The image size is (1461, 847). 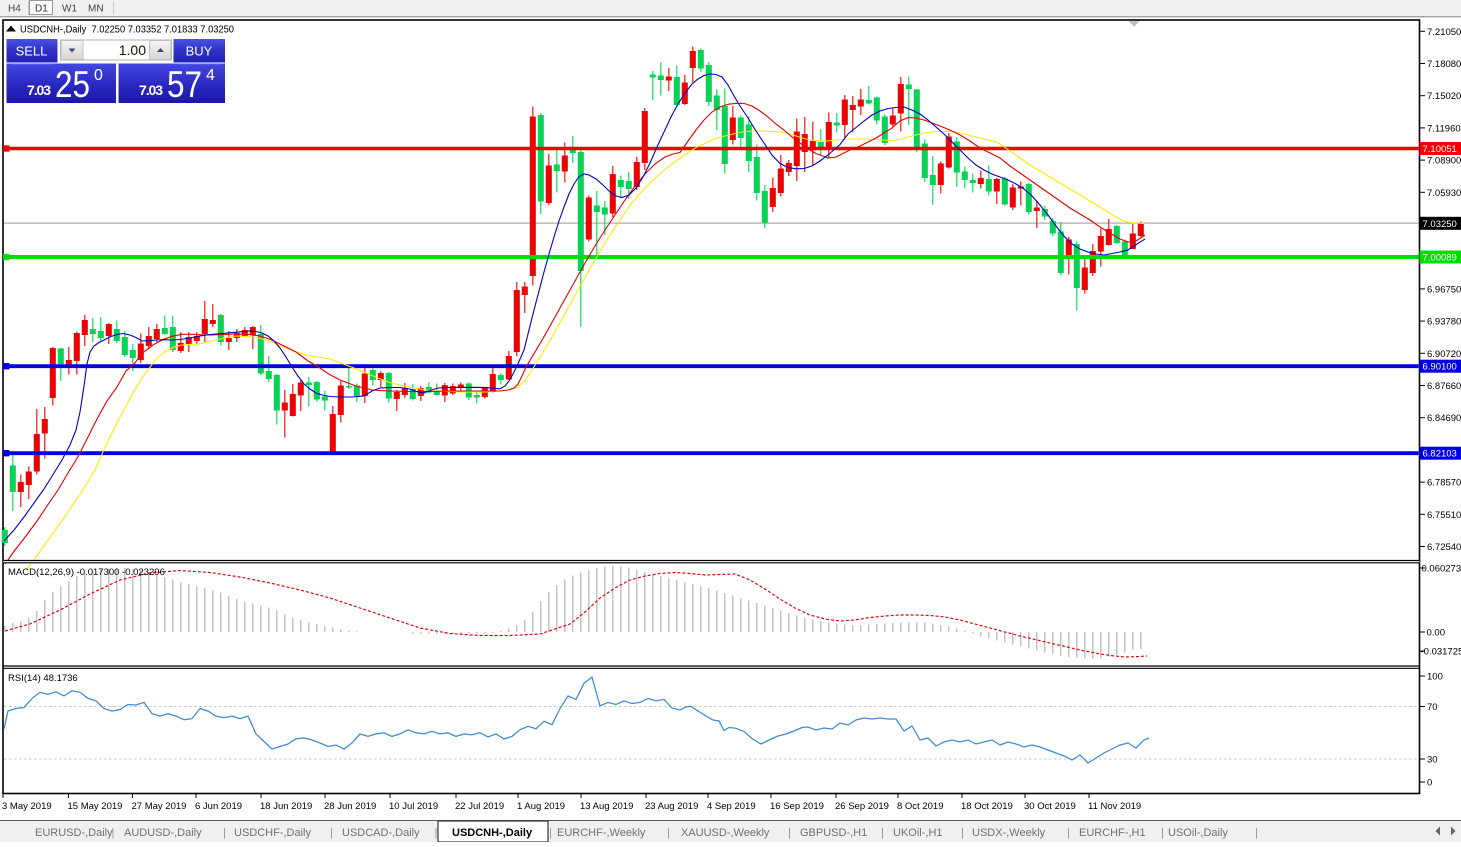 What do you see at coordinates (163, 833) in the screenshot?
I see `svg-text: AUDUSD-,Daily` at bounding box center [163, 833].